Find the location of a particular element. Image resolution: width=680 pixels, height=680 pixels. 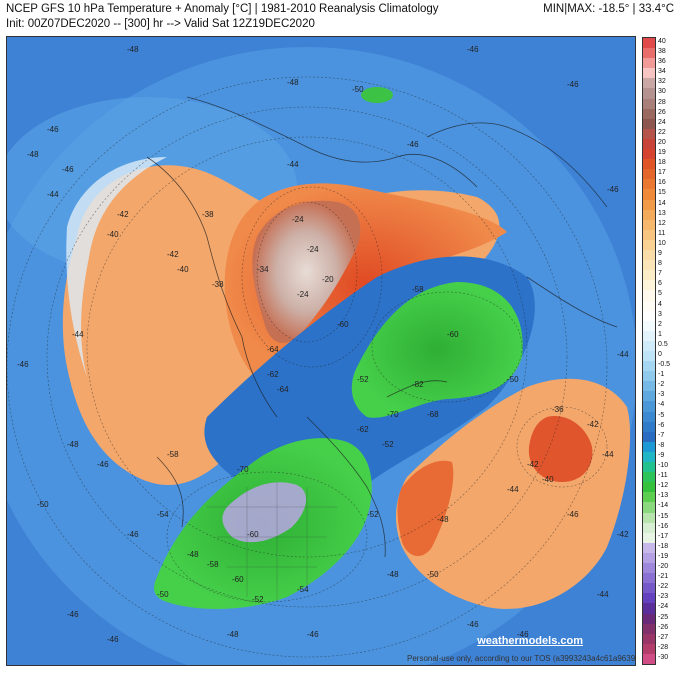

colorbar-tick-label: -8 is located at coordinates (661, 445).